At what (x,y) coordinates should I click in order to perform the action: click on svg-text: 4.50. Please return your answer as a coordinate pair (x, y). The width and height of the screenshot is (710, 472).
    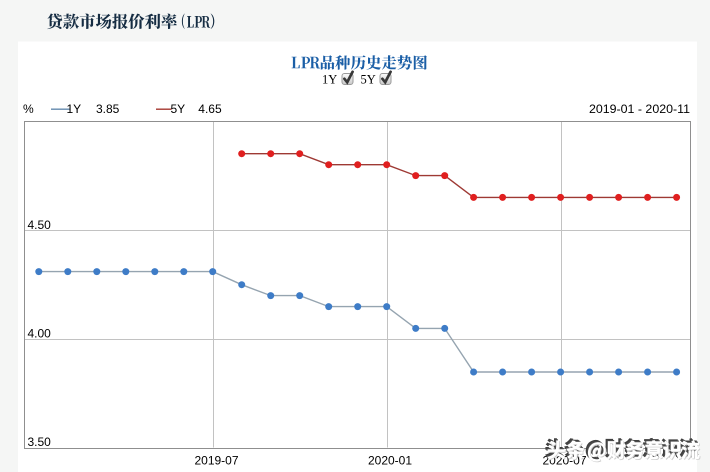
    Looking at the image, I should click on (40, 225).